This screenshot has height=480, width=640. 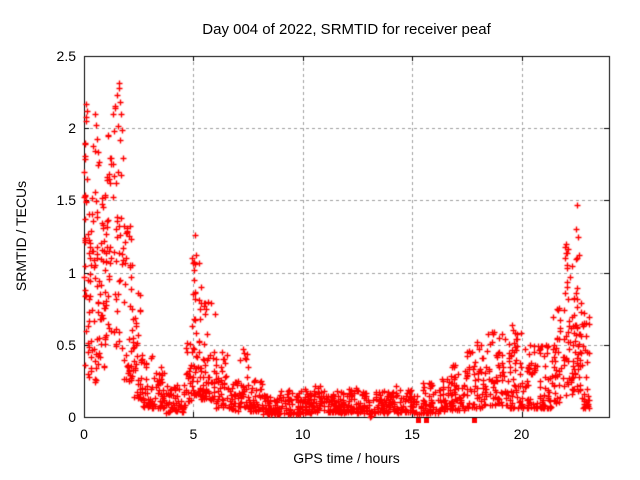 What do you see at coordinates (412, 434) in the screenshot?
I see `x-tick-label: 15` at bounding box center [412, 434].